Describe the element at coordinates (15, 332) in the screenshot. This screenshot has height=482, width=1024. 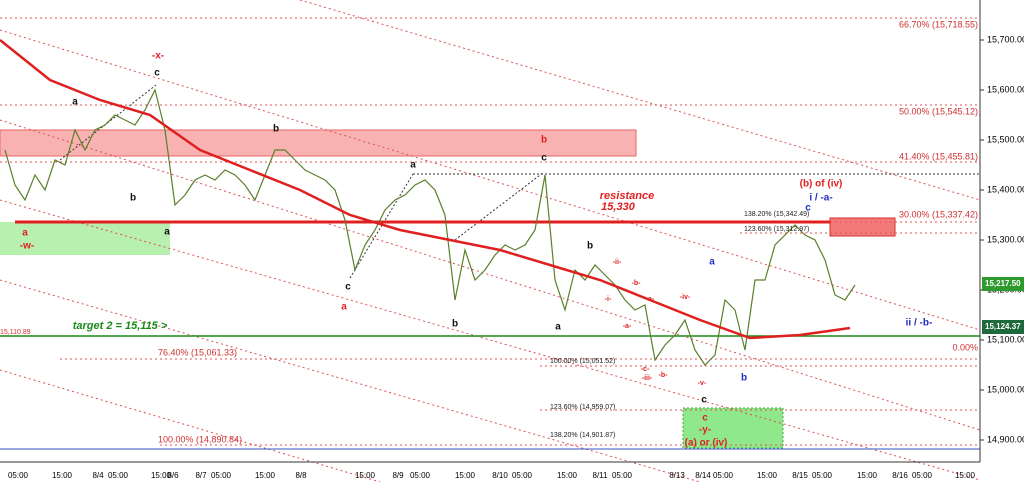
I see `fib-label: 15,110.89` at that location.